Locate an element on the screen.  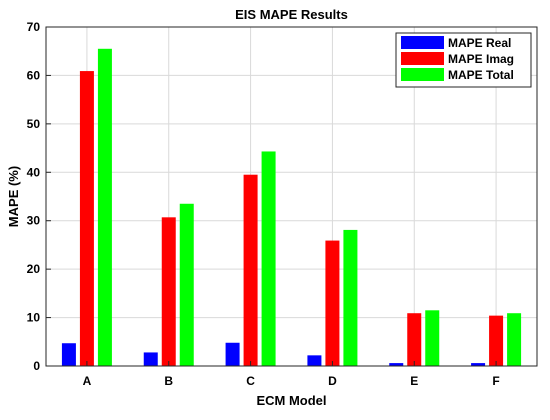
y-tick-label: 20 is located at coordinates (34, 269).